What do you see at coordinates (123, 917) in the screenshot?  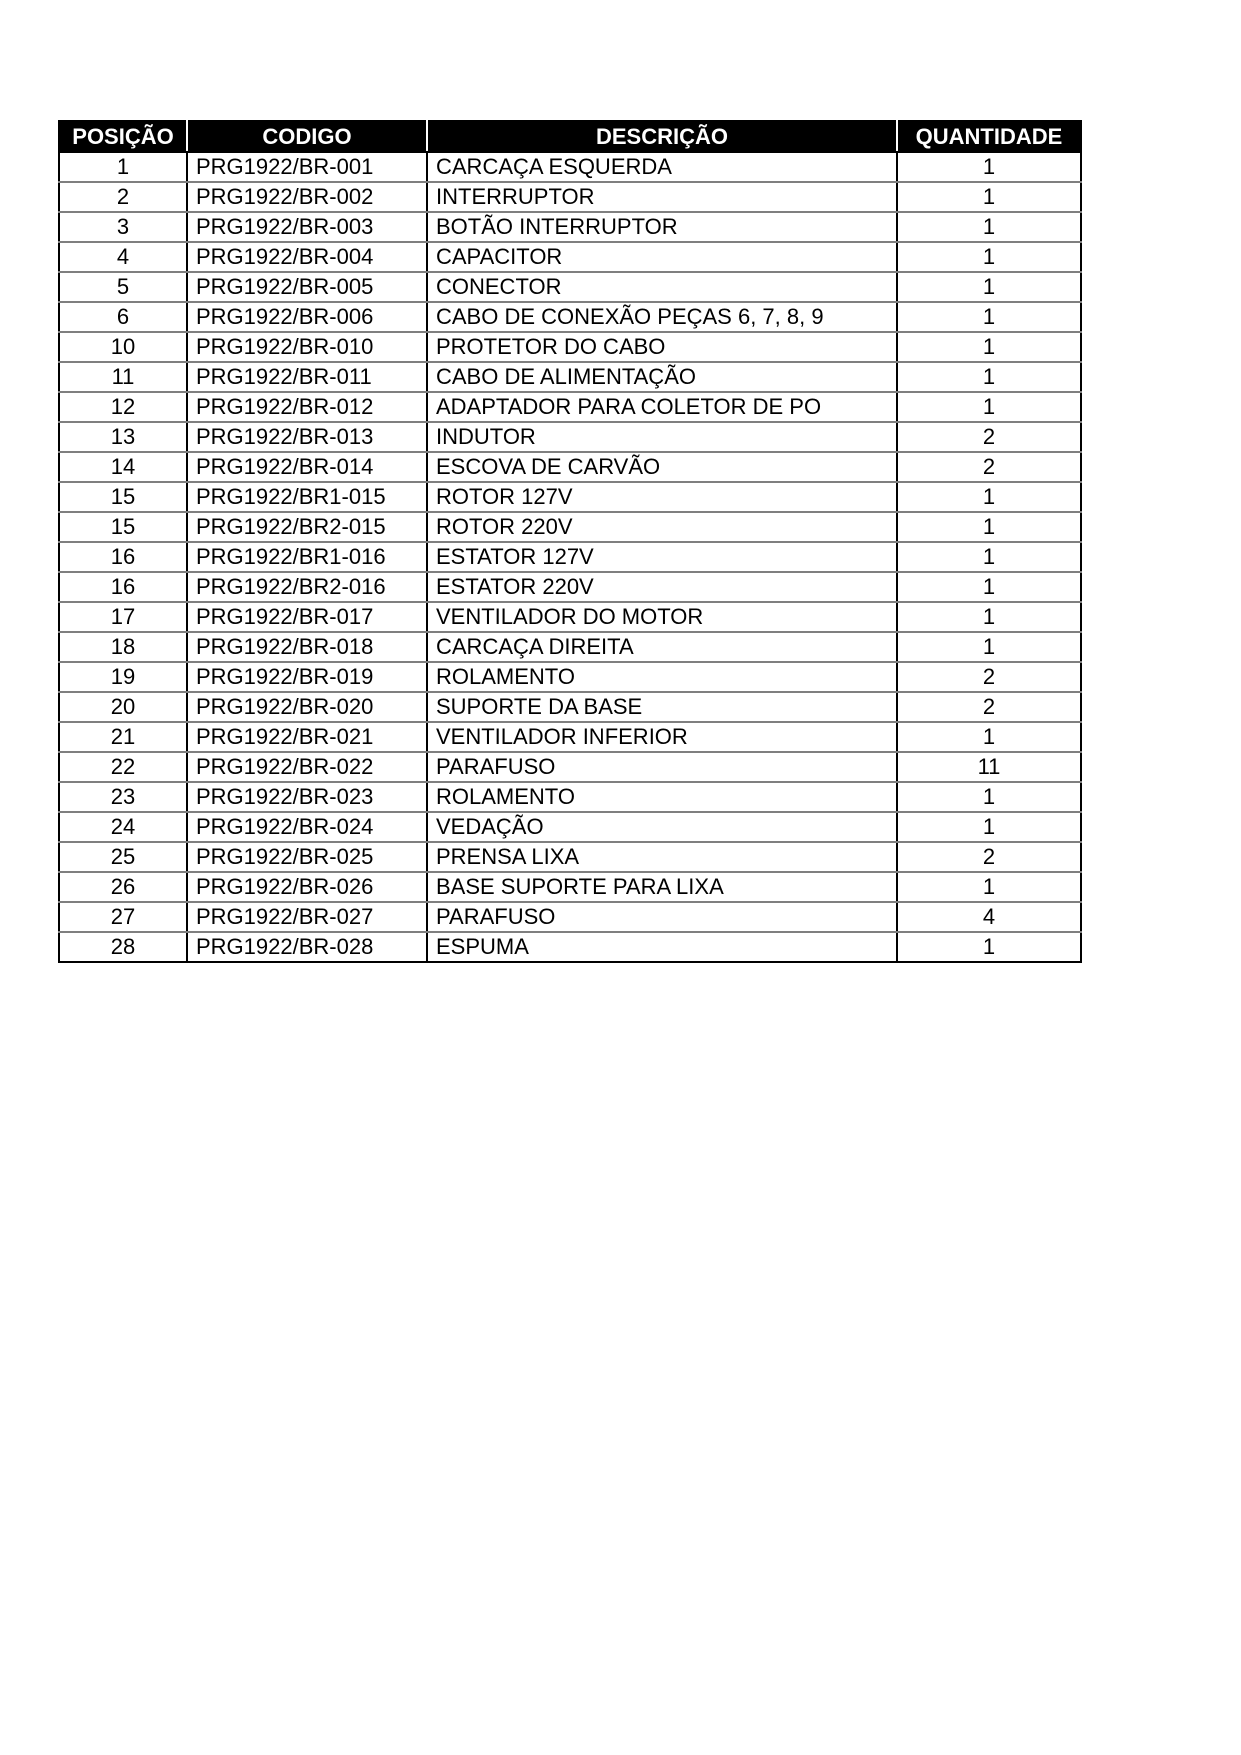 I see `cell-posicao: 27` at bounding box center [123, 917].